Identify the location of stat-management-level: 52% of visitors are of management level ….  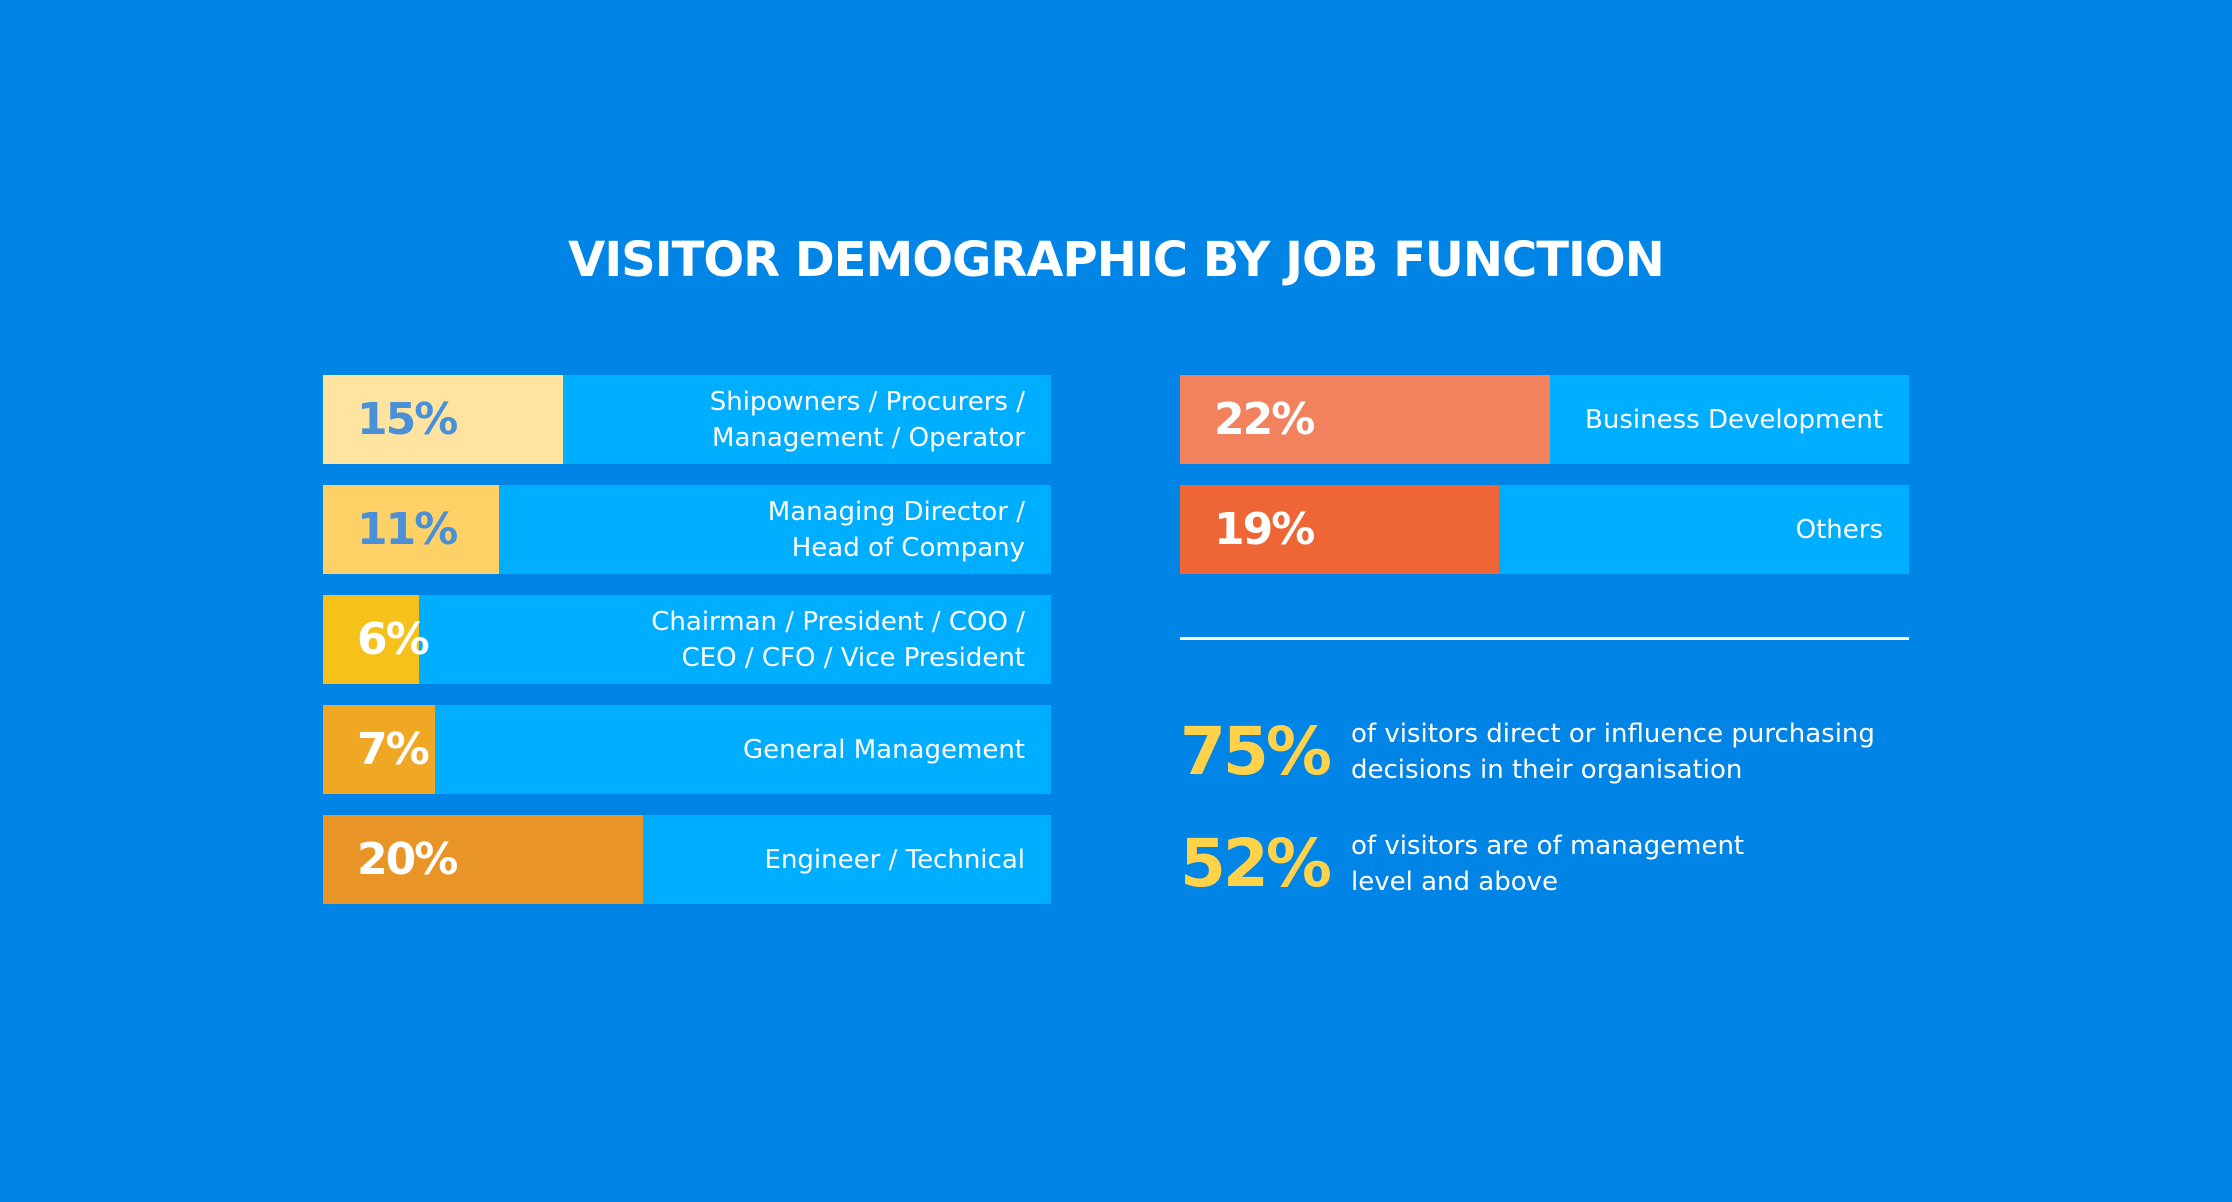
(1544, 864).